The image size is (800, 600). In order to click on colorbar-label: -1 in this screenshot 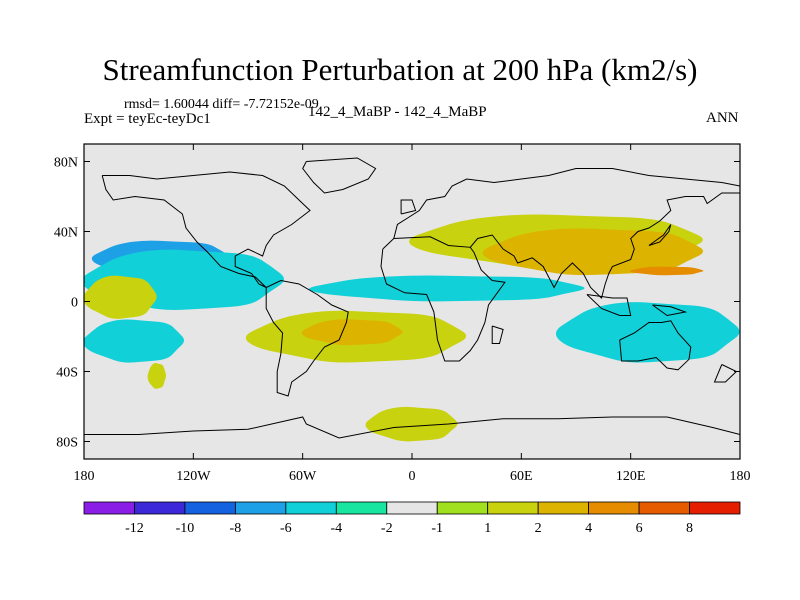, I will do `click(437, 528)`.